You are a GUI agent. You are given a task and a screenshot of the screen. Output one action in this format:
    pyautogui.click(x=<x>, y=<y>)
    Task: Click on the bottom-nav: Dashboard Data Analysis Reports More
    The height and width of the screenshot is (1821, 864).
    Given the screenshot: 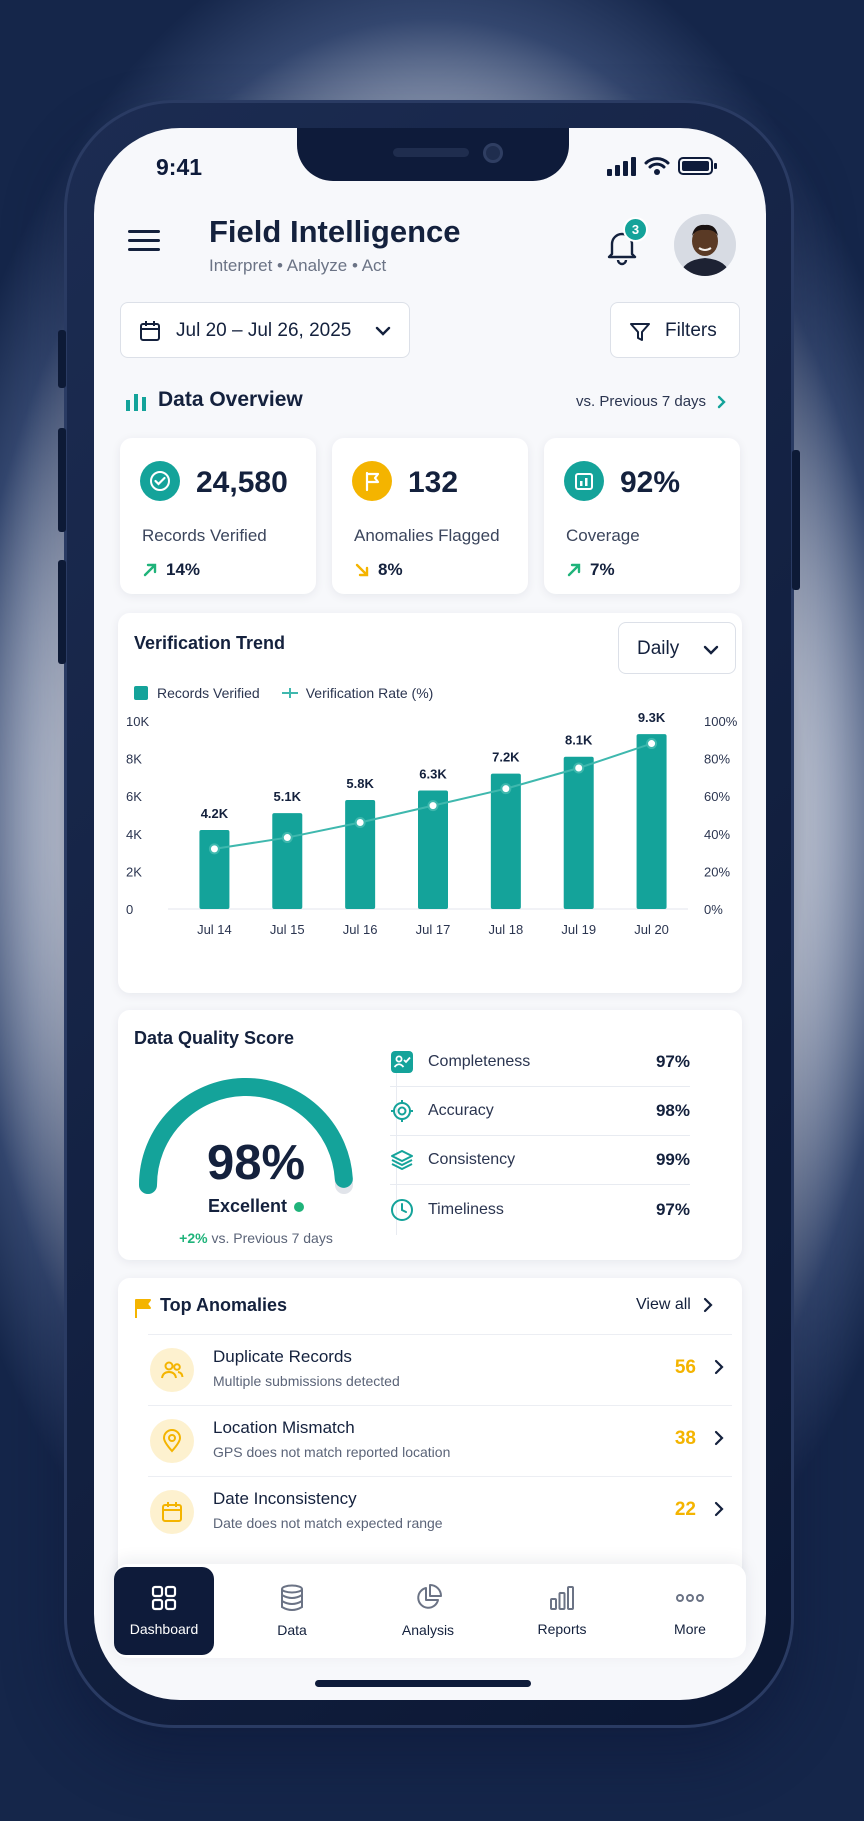 What is the action you would take?
    pyautogui.click(x=430, y=1611)
    